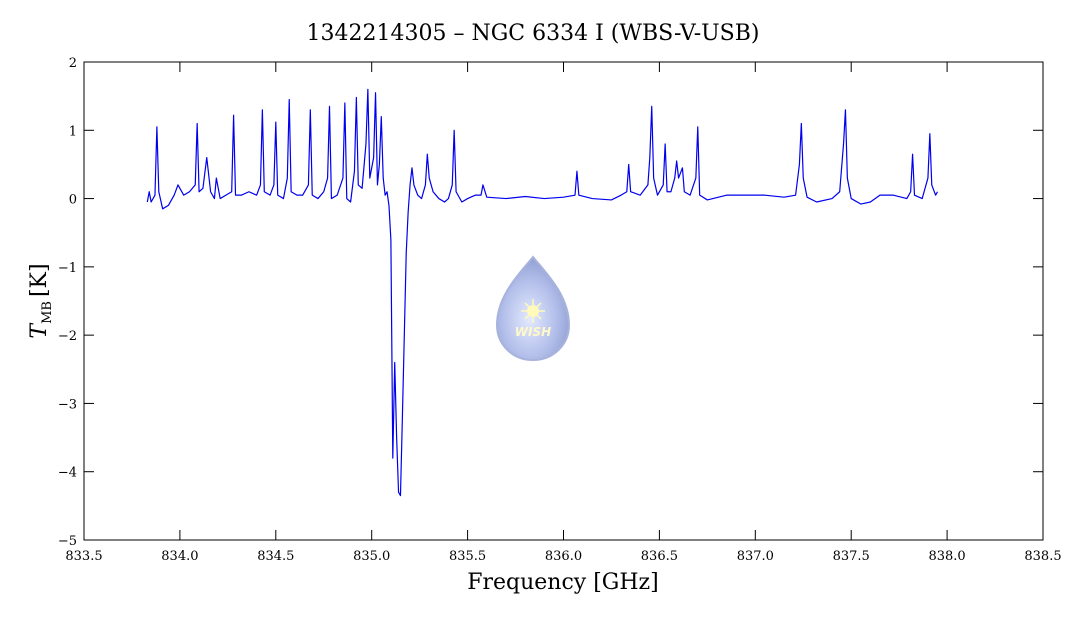 The width and height of the screenshot is (1067, 618). What do you see at coordinates (83, 556) in the screenshot?
I see `x-tick-label: 833.5` at bounding box center [83, 556].